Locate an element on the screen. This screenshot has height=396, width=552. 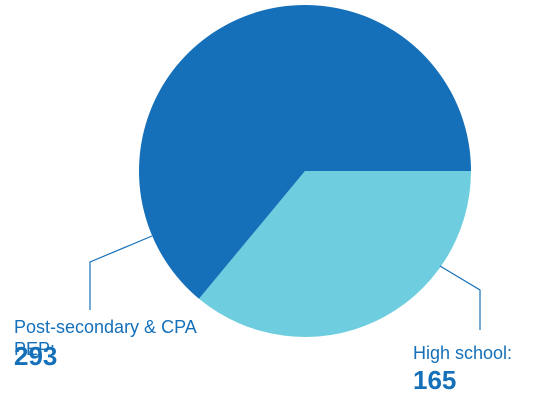
leader-line-post-secondary is located at coordinates (121, 272).